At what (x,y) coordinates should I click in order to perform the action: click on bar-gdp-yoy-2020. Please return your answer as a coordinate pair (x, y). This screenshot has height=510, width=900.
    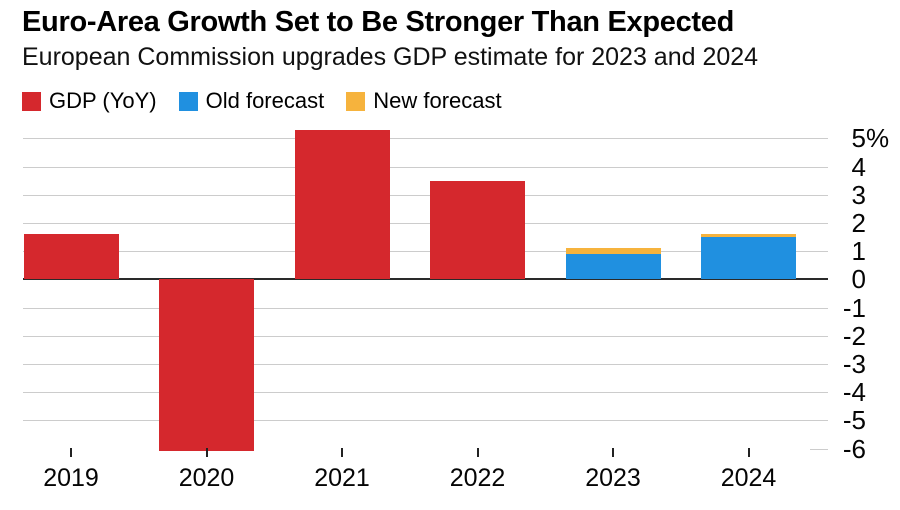
    Looking at the image, I should click on (206, 365).